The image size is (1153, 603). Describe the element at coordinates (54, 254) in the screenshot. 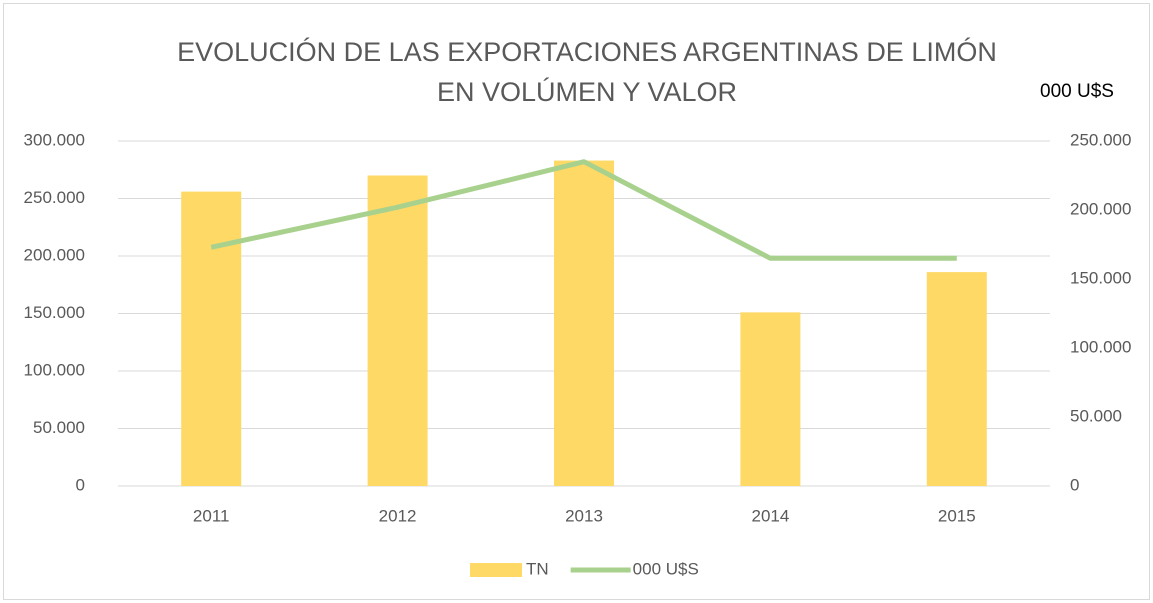

I see `y-tick-label: 200.000` at that location.